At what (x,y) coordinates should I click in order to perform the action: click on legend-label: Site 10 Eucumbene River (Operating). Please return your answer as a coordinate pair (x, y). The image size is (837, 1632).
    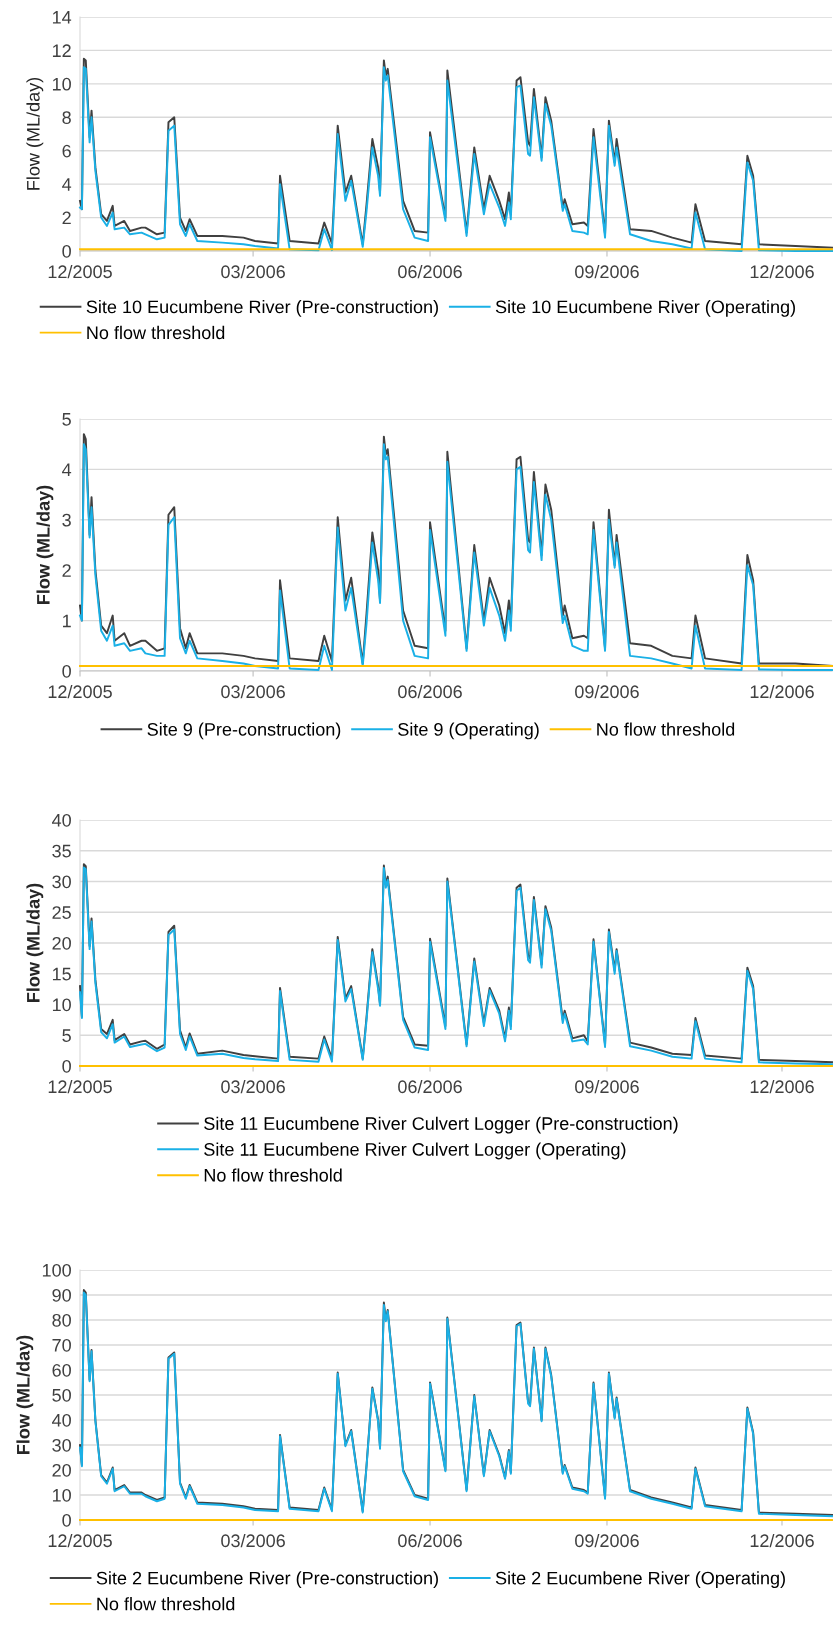
    Looking at the image, I should click on (645, 308).